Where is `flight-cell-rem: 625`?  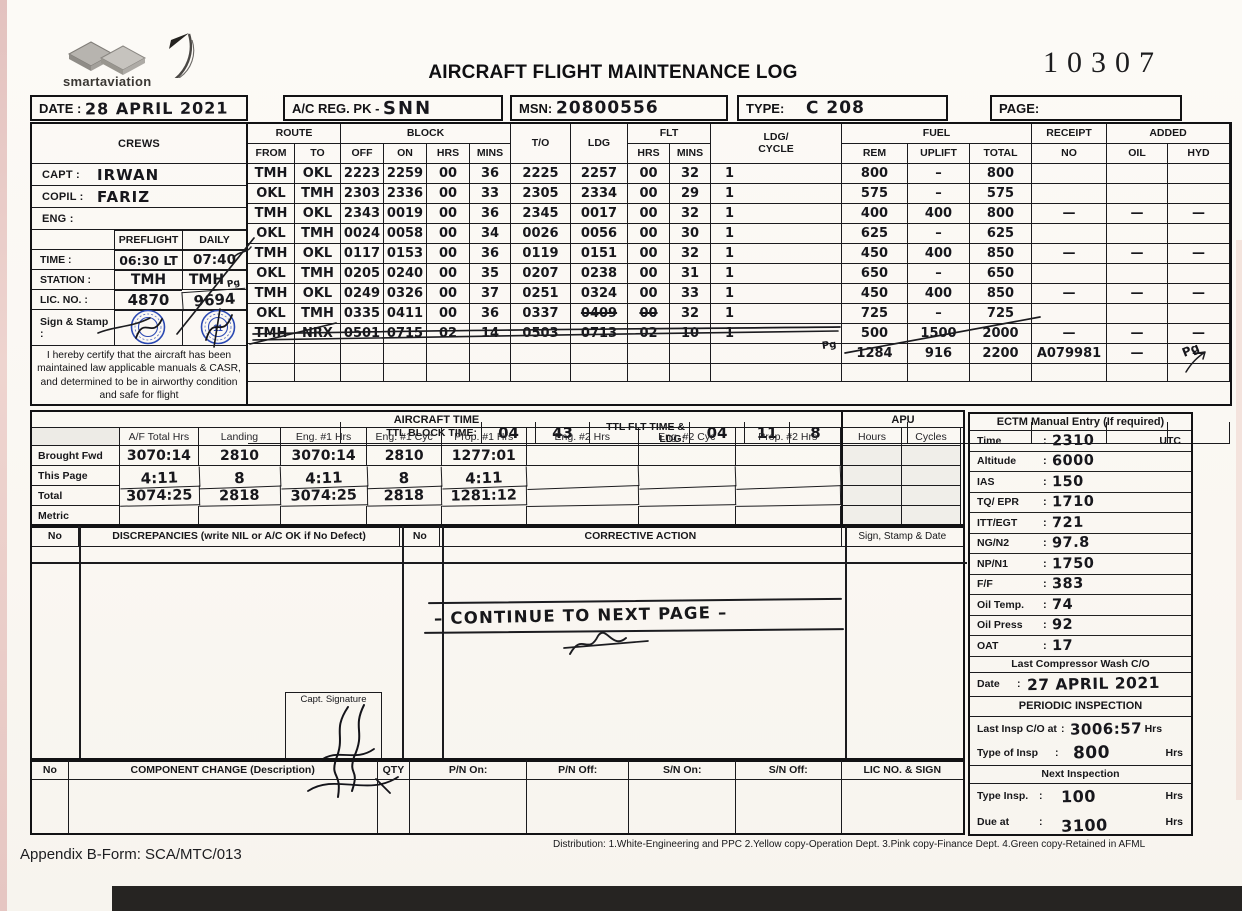
flight-cell-rem: 625 is located at coordinates (875, 234).